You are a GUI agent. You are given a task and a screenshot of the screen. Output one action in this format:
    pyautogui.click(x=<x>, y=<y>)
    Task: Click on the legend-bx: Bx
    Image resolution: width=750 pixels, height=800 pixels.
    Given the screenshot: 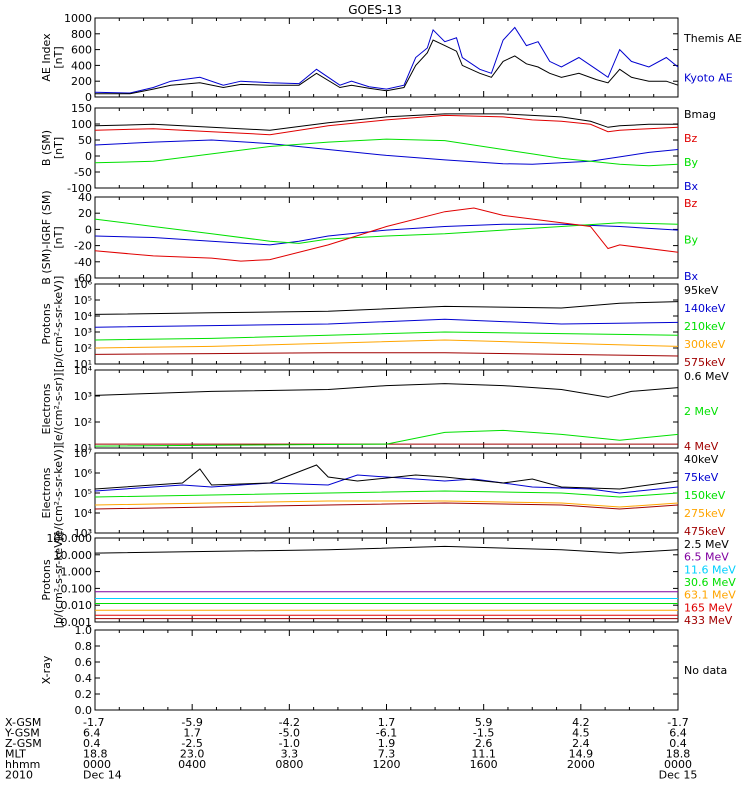 What is the action you would take?
    pyautogui.click(x=691, y=186)
    